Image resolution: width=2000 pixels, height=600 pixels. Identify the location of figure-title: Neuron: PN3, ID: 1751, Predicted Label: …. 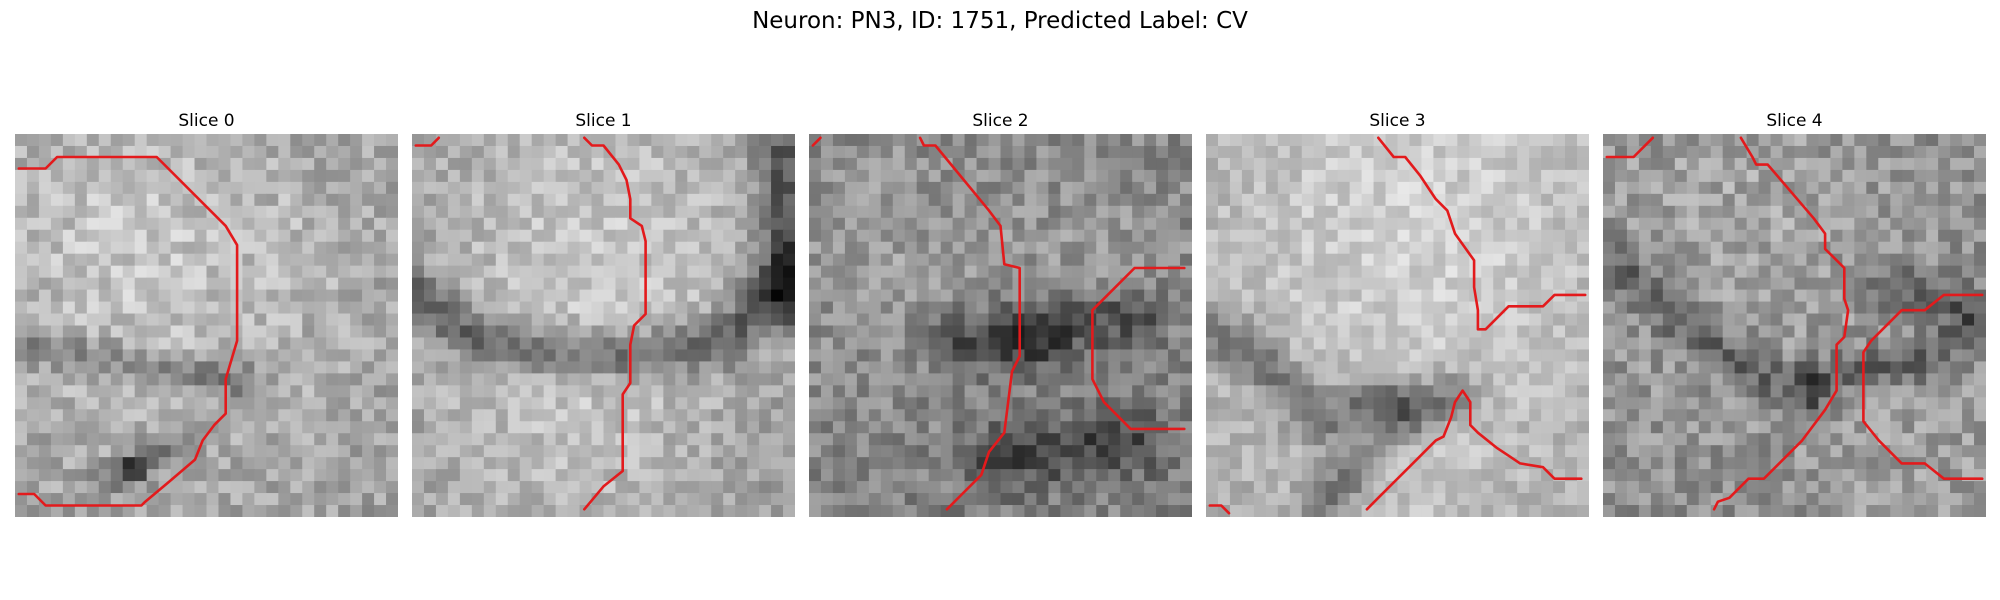
(1000, 21).